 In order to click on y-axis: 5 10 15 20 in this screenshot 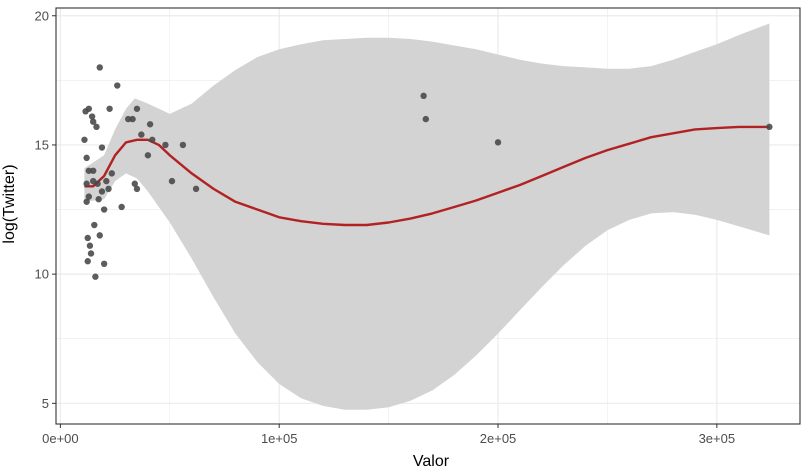, I will do `click(45, 209)`.